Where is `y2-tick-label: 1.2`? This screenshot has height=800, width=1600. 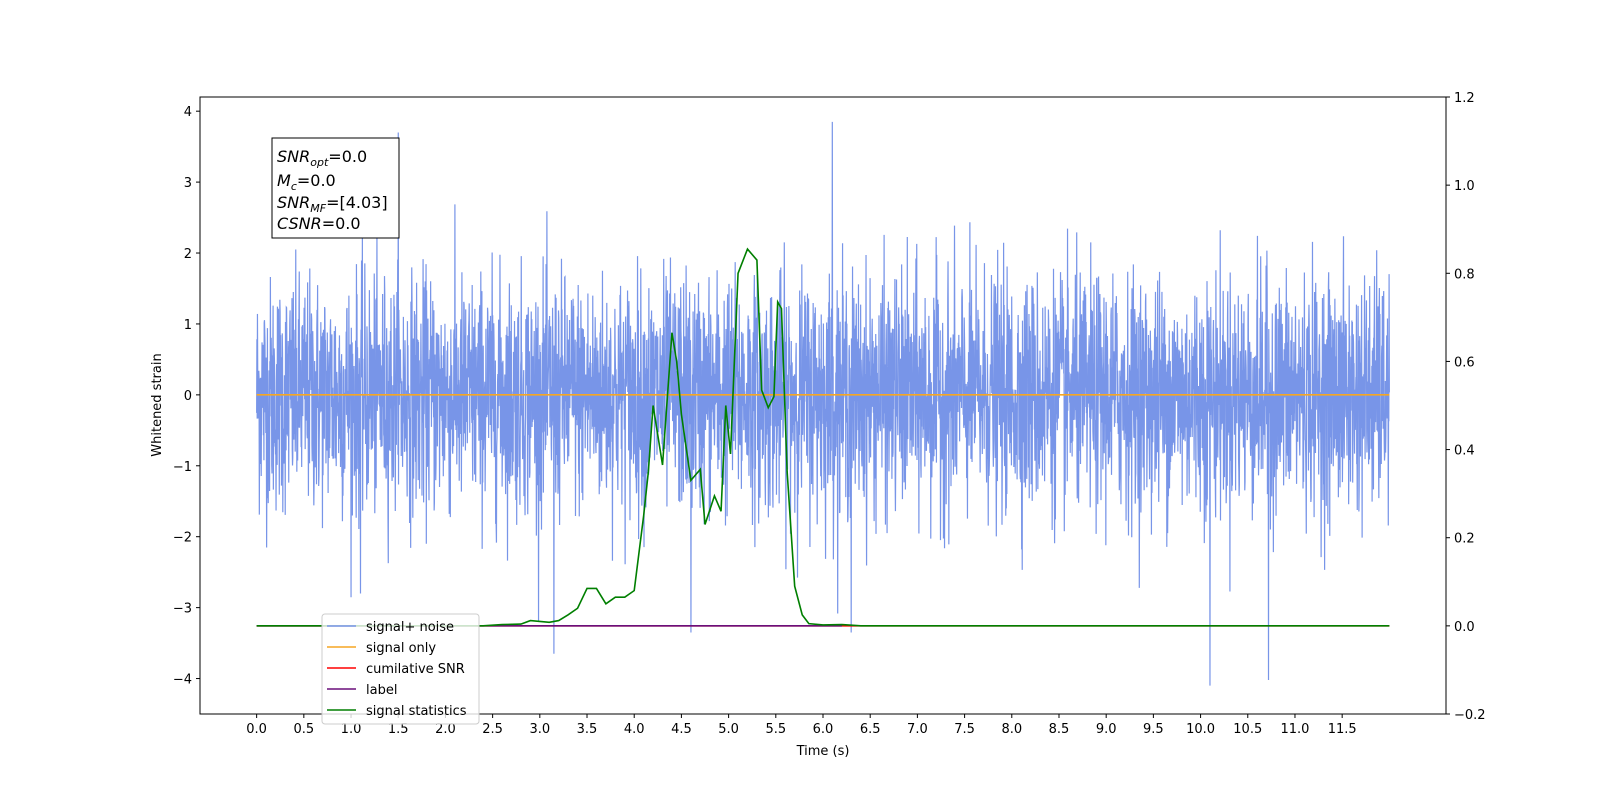
y2-tick-label: 1.2 is located at coordinates (1464, 98).